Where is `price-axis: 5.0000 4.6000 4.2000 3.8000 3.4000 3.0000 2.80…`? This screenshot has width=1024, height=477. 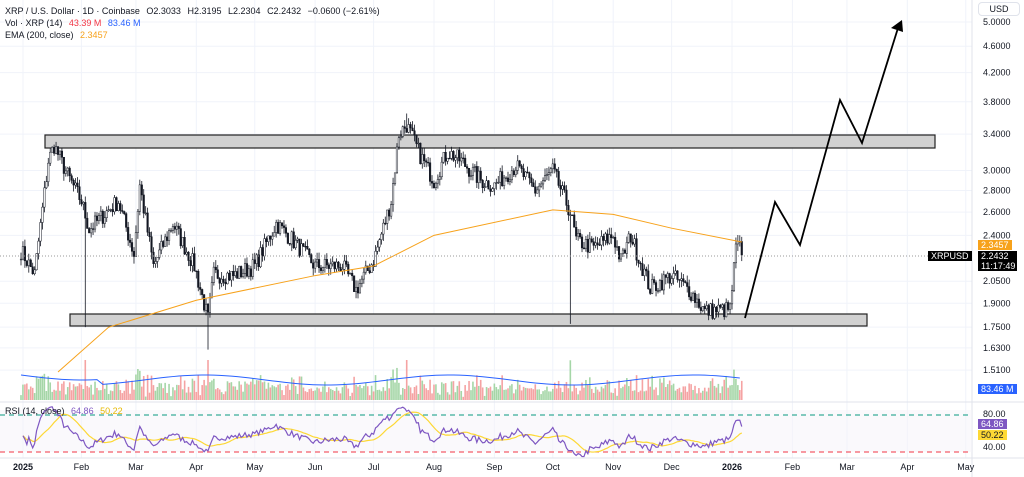
price-axis: 5.0000 4.6000 4.2000 3.8000 3.4000 3.0000 2.80… is located at coordinates (997, 234).